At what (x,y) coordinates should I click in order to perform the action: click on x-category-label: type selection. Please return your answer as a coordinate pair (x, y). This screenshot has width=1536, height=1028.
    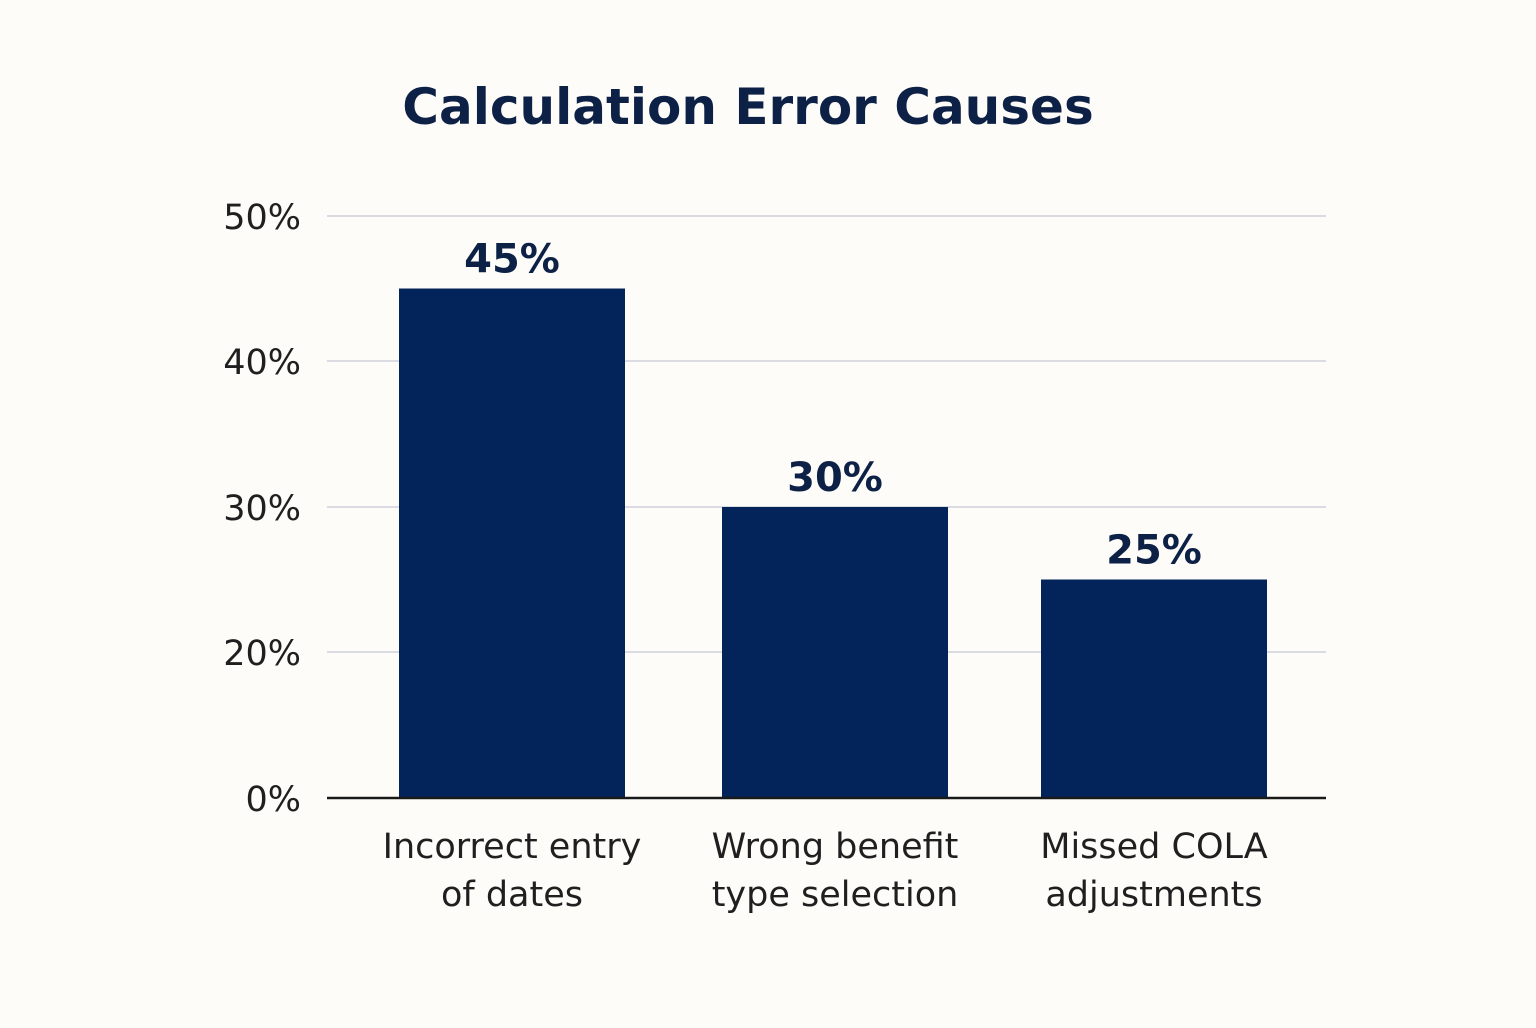
    Looking at the image, I should click on (835, 895).